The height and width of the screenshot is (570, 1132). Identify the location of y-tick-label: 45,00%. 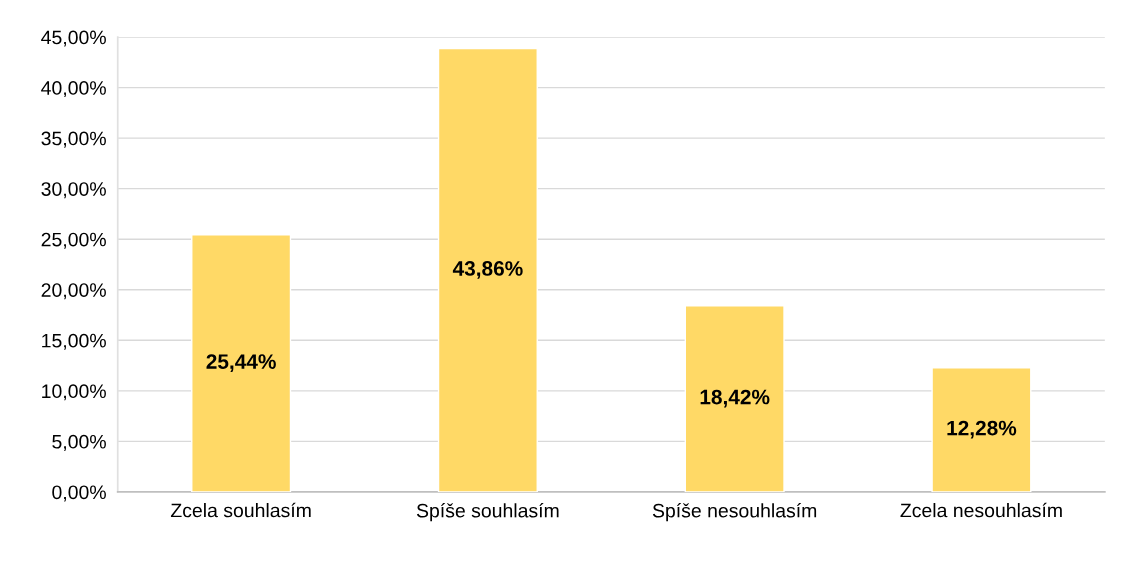
(73, 38).